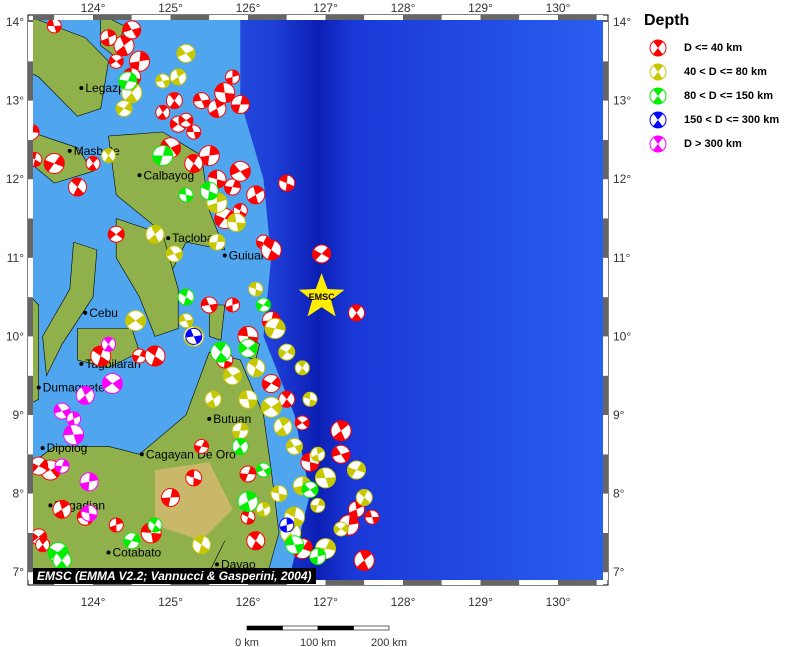 The height and width of the screenshot is (647, 794). What do you see at coordinates (622, 179) in the screenshot?
I see `latitude-tick-label: 12°` at bounding box center [622, 179].